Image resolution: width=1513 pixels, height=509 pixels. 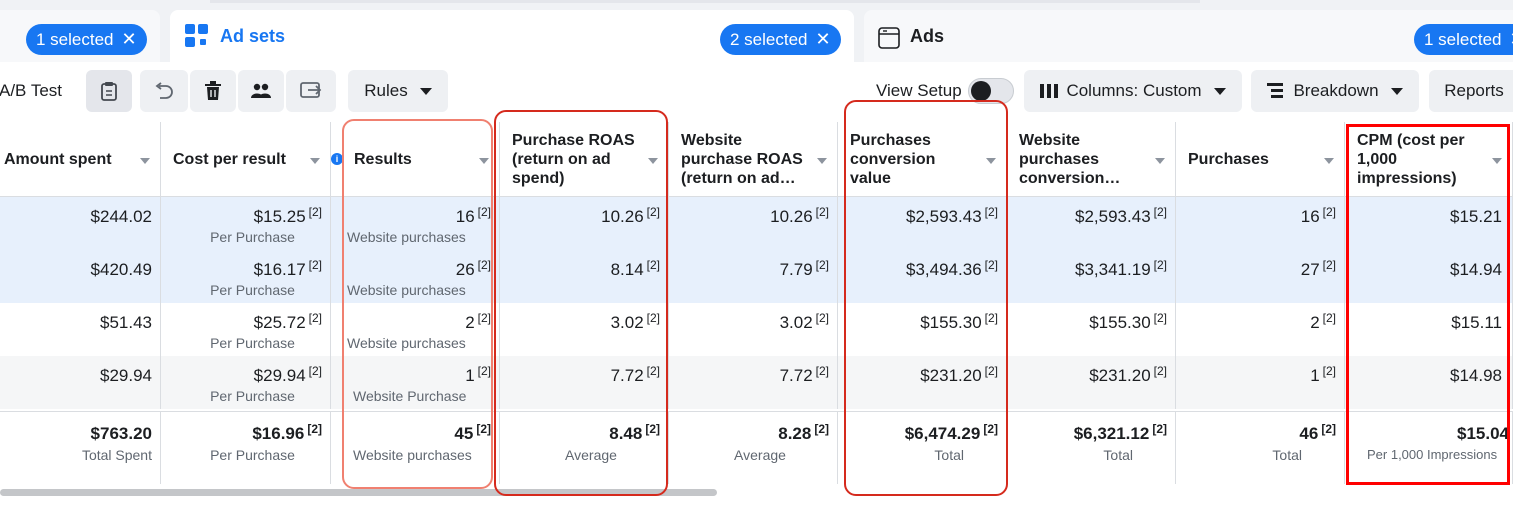 I want to click on cell-value: $15.25 [2], so click(x=287, y=215).